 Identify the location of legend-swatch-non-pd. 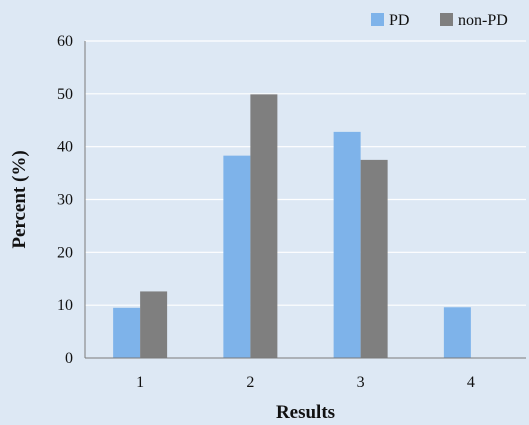
(446, 19).